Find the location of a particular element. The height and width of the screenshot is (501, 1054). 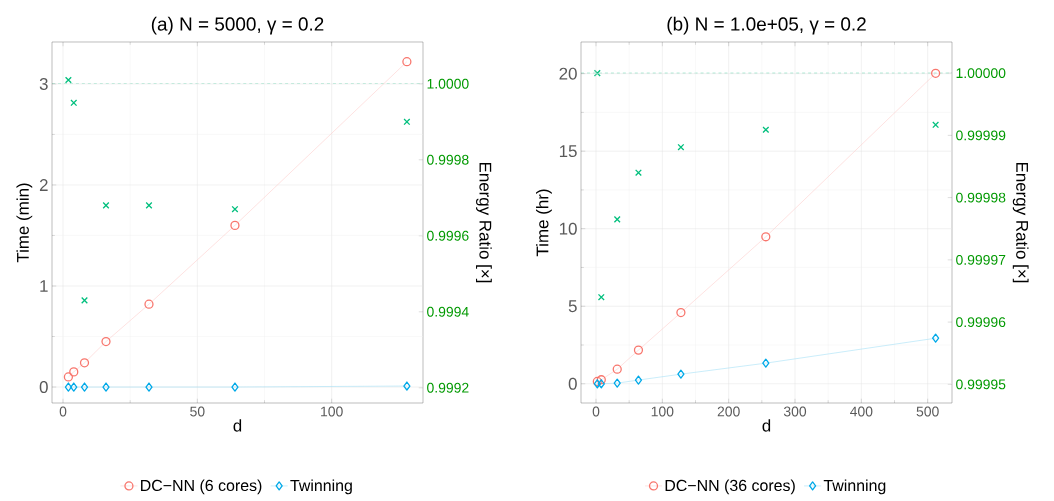

y-tick-label: 2 is located at coordinates (43, 185).